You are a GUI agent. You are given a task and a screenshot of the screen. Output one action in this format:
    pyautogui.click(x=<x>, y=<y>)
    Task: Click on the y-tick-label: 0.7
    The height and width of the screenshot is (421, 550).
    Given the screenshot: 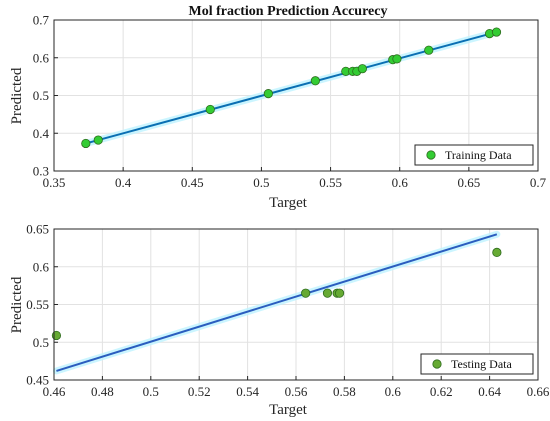 What is the action you would take?
    pyautogui.click(x=41, y=20)
    